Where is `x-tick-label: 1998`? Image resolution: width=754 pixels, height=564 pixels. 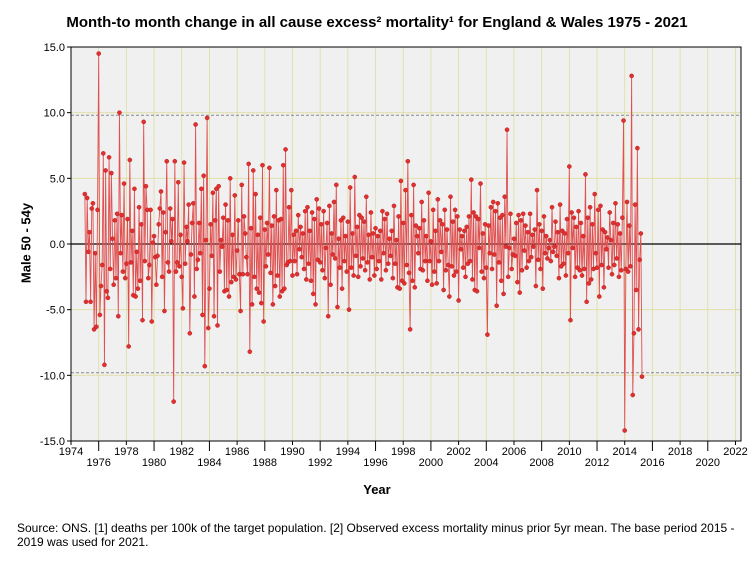 x-tick-label: 1998 is located at coordinates (403, 452).